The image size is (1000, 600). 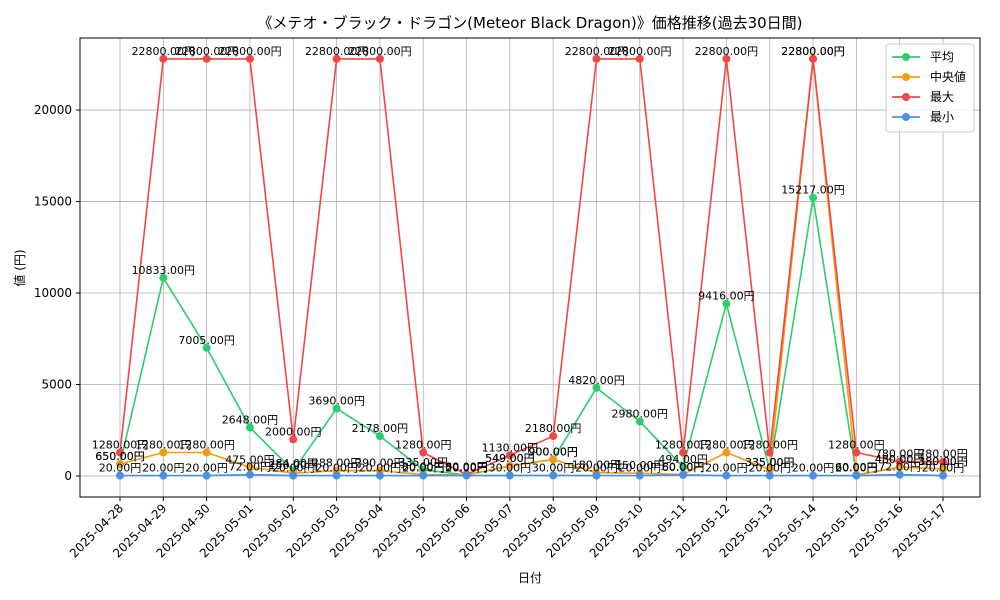 What do you see at coordinates (337, 463) in the screenshot?
I see `data-label: 288.00円` at bounding box center [337, 463].